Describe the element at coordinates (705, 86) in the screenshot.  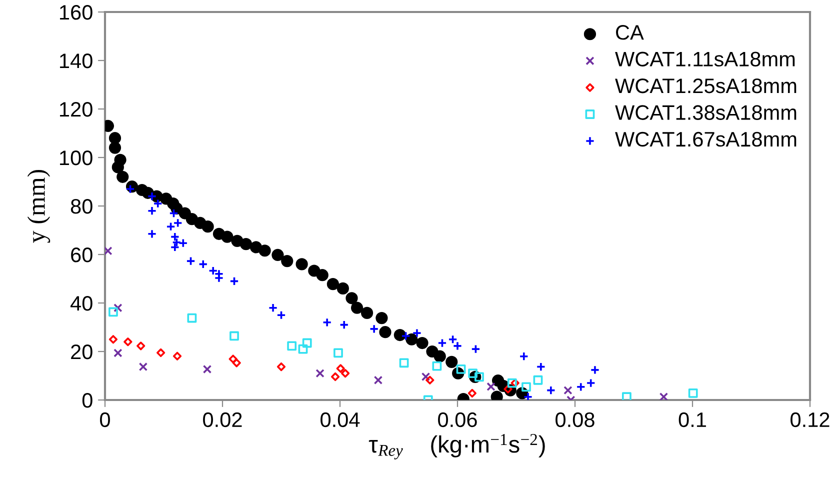
I see `legend-label: WCAT1.25sA18mm` at that location.